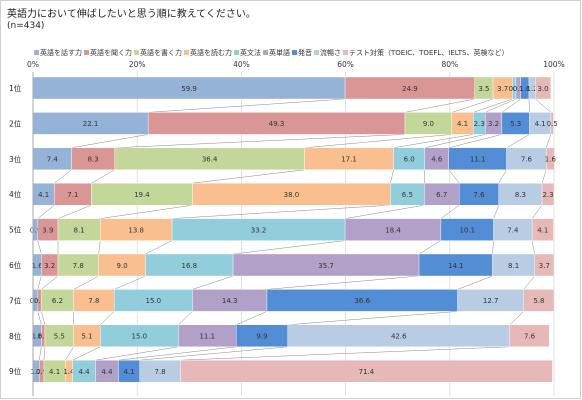 The height and width of the screenshot is (400, 582). What do you see at coordinates (515, 124) in the screenshot?
I see `data-label: 5.3` at bounding box center [515, 124].